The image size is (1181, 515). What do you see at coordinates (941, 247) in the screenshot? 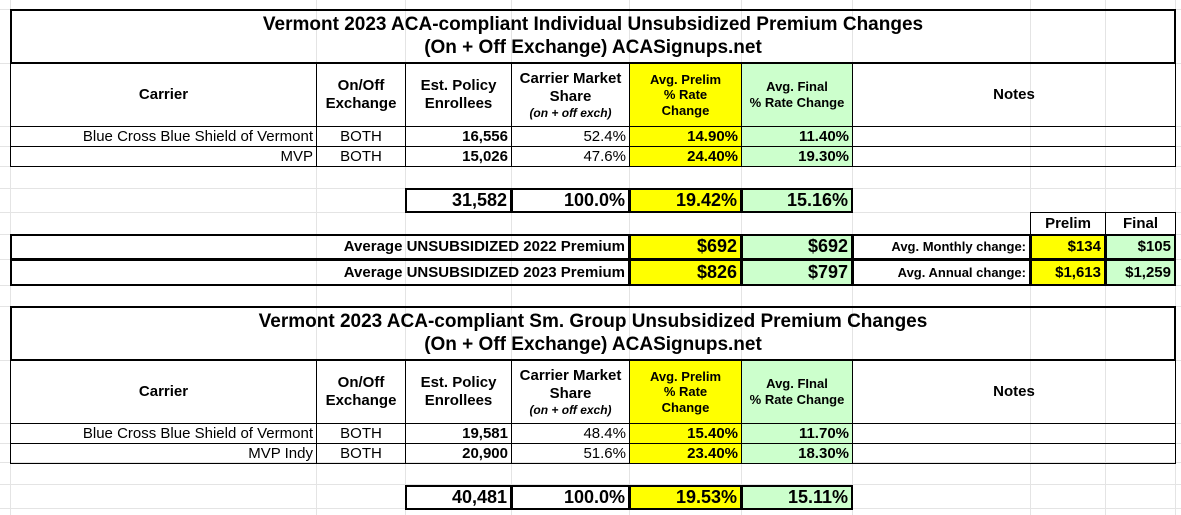
I see `change-label: Avg. Monthly change:` at bounding box center [941, 247].